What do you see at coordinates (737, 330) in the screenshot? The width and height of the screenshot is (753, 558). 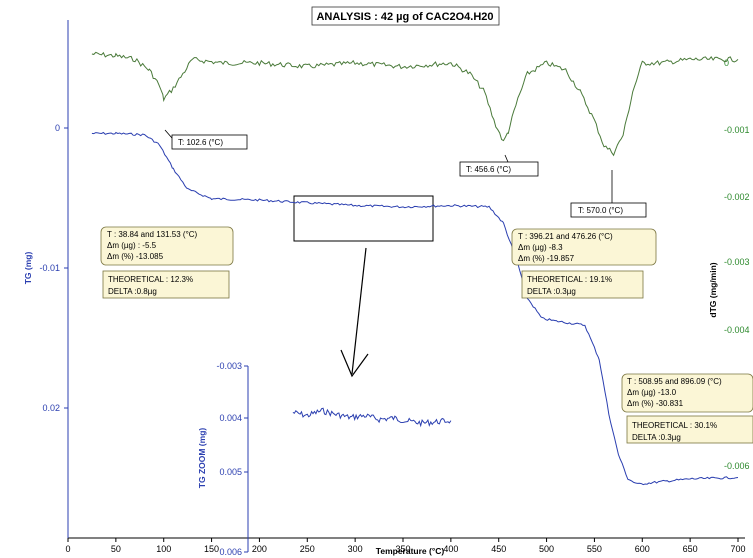 I see `right-tick-label: -0.004` at bounding box center [737, 330].